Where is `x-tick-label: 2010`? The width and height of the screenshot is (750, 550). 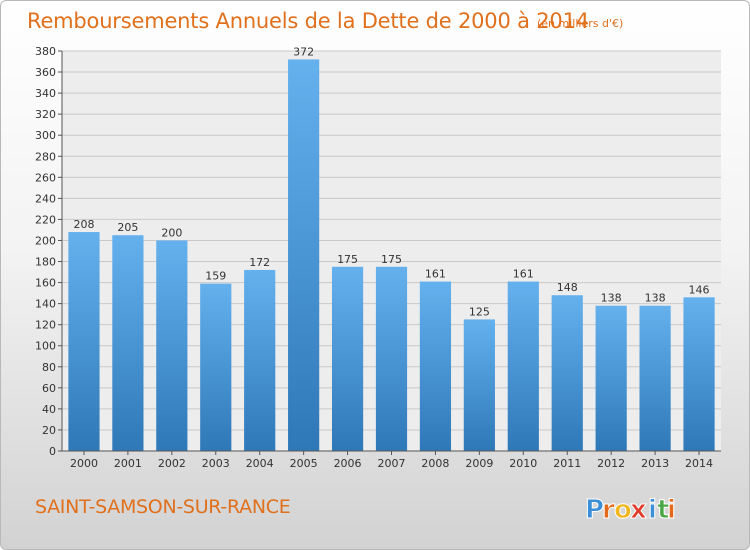 x-tick-label: 2010 is located at coordinates (523, 463).